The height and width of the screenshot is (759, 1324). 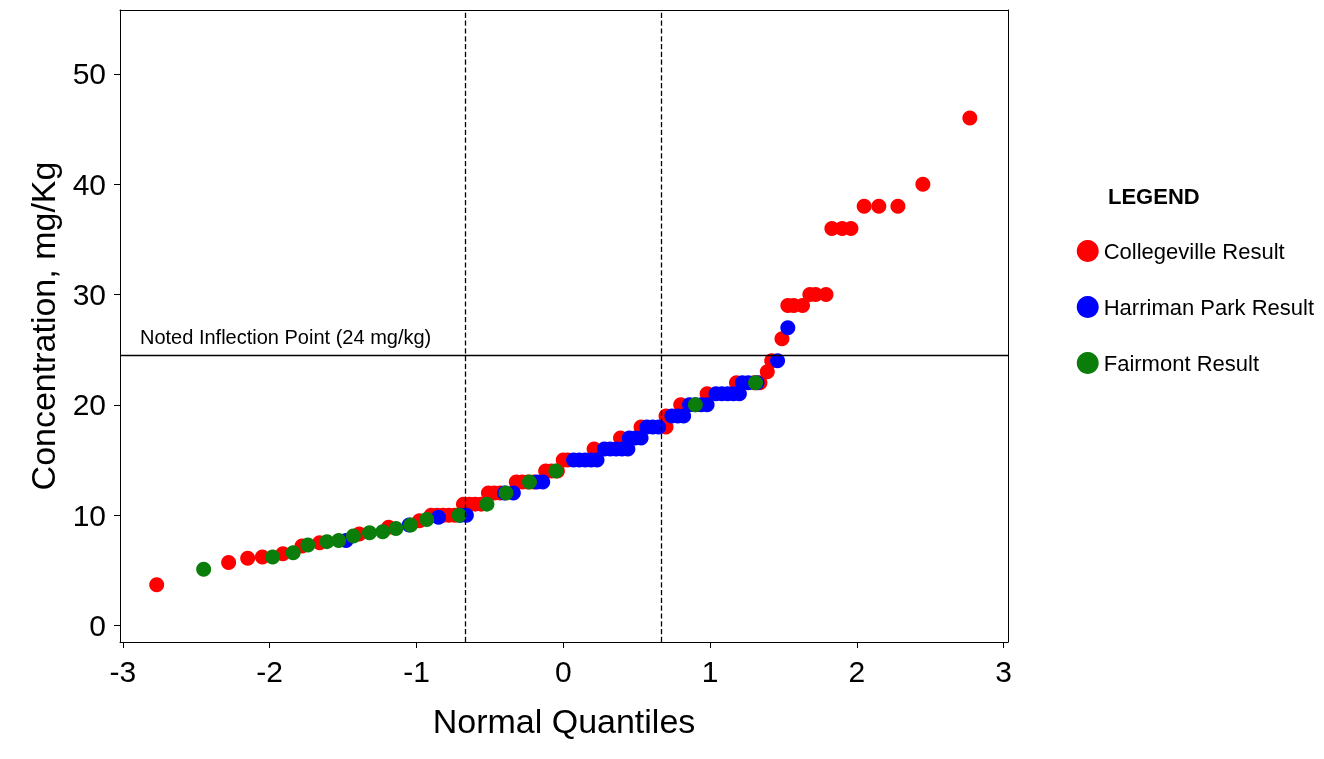 I want to click on x-axis-title: Normal Quantiles, so click(x=564, y=721).